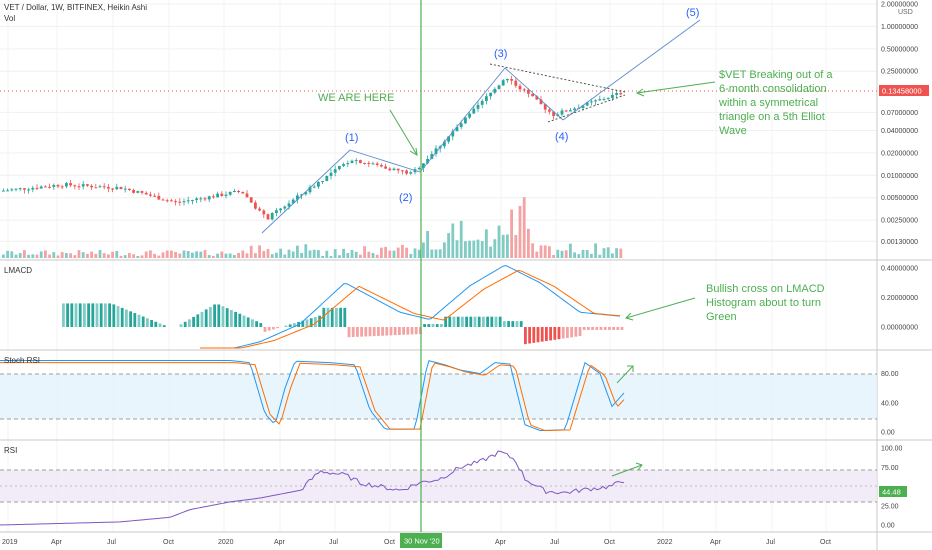 This screenshot has width=932, height=550. I want to click on arrowhead, so click(640, 92).